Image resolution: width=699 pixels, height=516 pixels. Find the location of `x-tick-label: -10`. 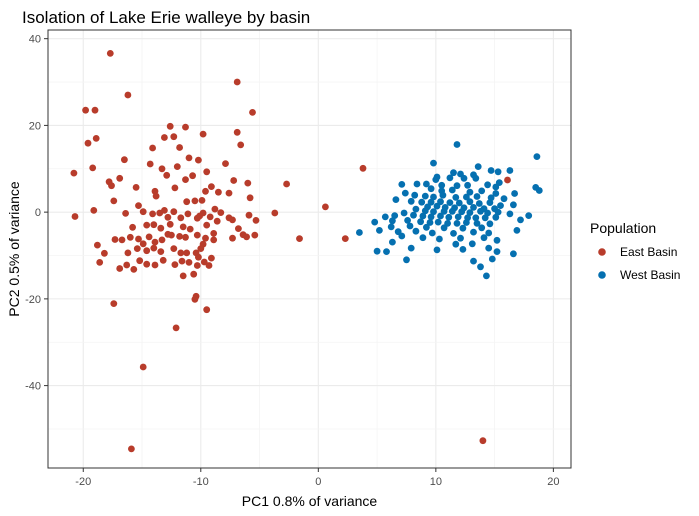

x-tick-label: -10 is located at coordinates (201, 482).